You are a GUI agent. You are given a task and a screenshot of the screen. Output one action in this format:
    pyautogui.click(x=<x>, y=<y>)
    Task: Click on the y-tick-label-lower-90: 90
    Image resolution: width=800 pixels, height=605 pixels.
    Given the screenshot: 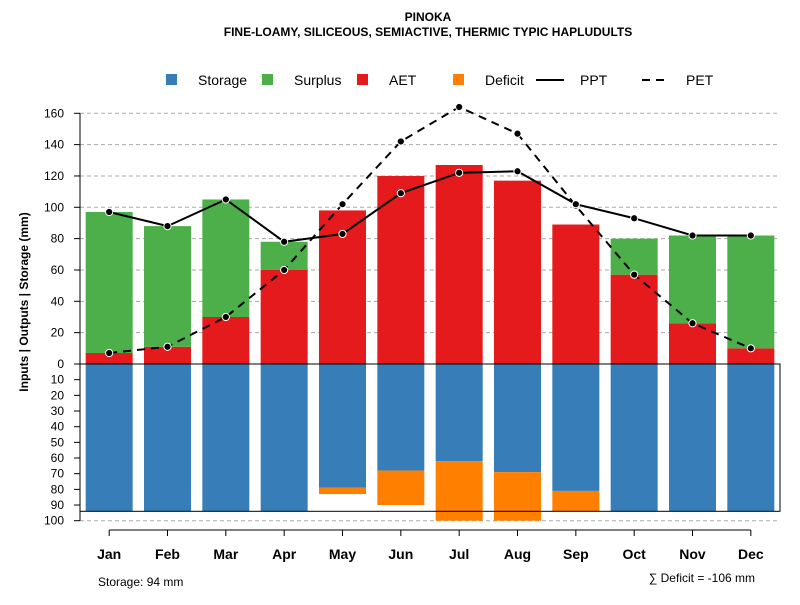 What is the action you would take?
    pyautogui.click(x=58, y=505)
    